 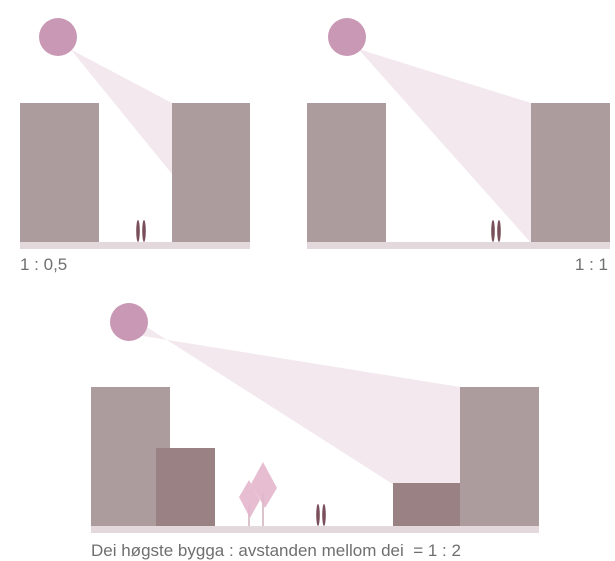 I want to click on right-tall-building, so click(x=499, y=457).